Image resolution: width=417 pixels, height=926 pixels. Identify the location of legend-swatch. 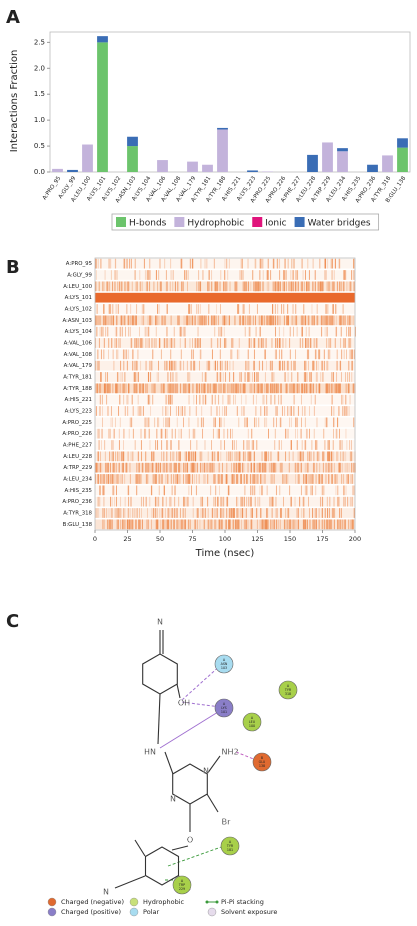
(299, 222).